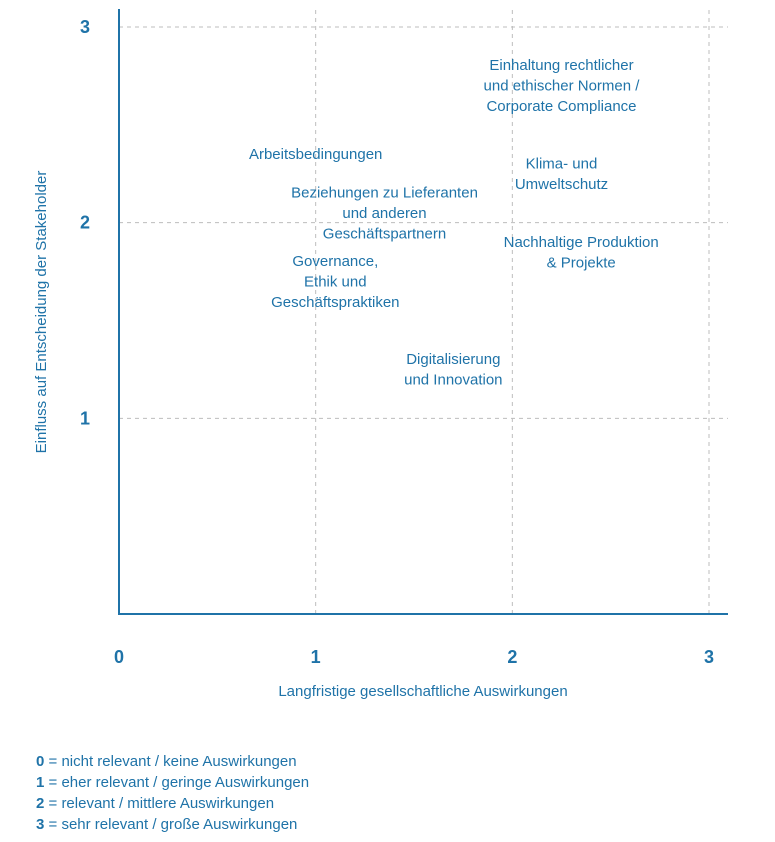 Image resolution: width=775 pixels, height=842 pixels. Describe the element at coordinates (561, 175) in the screenshot. I see `data-point-label-3: Klima- und Umweltschutz` at that location.